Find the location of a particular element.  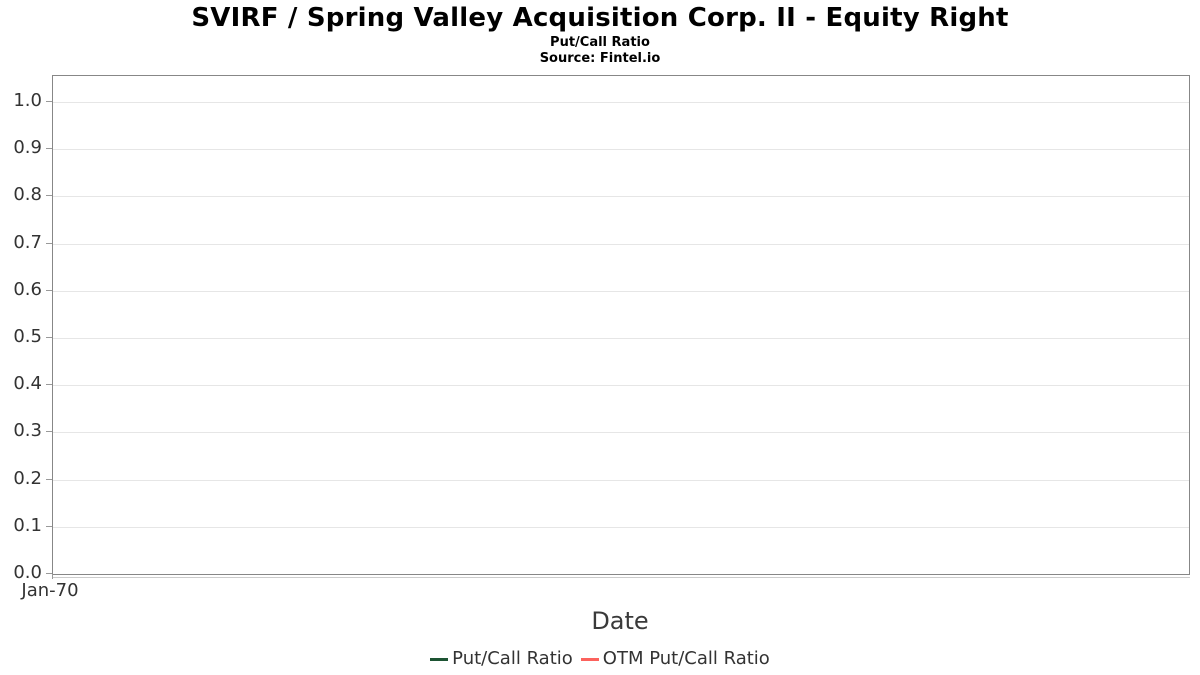

x-axis-line is located at coordinates (621, 577).